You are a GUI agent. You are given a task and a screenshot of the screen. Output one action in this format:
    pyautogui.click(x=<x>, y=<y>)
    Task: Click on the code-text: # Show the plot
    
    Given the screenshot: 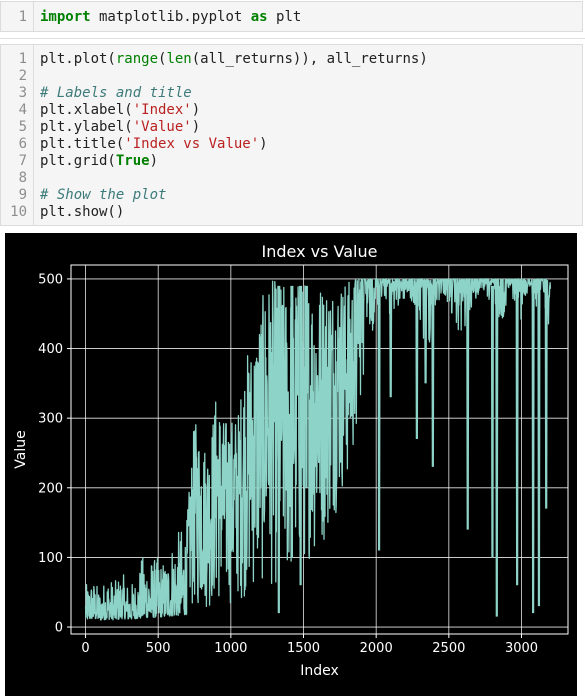 What is the action you would take?
    pyautogui.click(x=103, y=195)
    